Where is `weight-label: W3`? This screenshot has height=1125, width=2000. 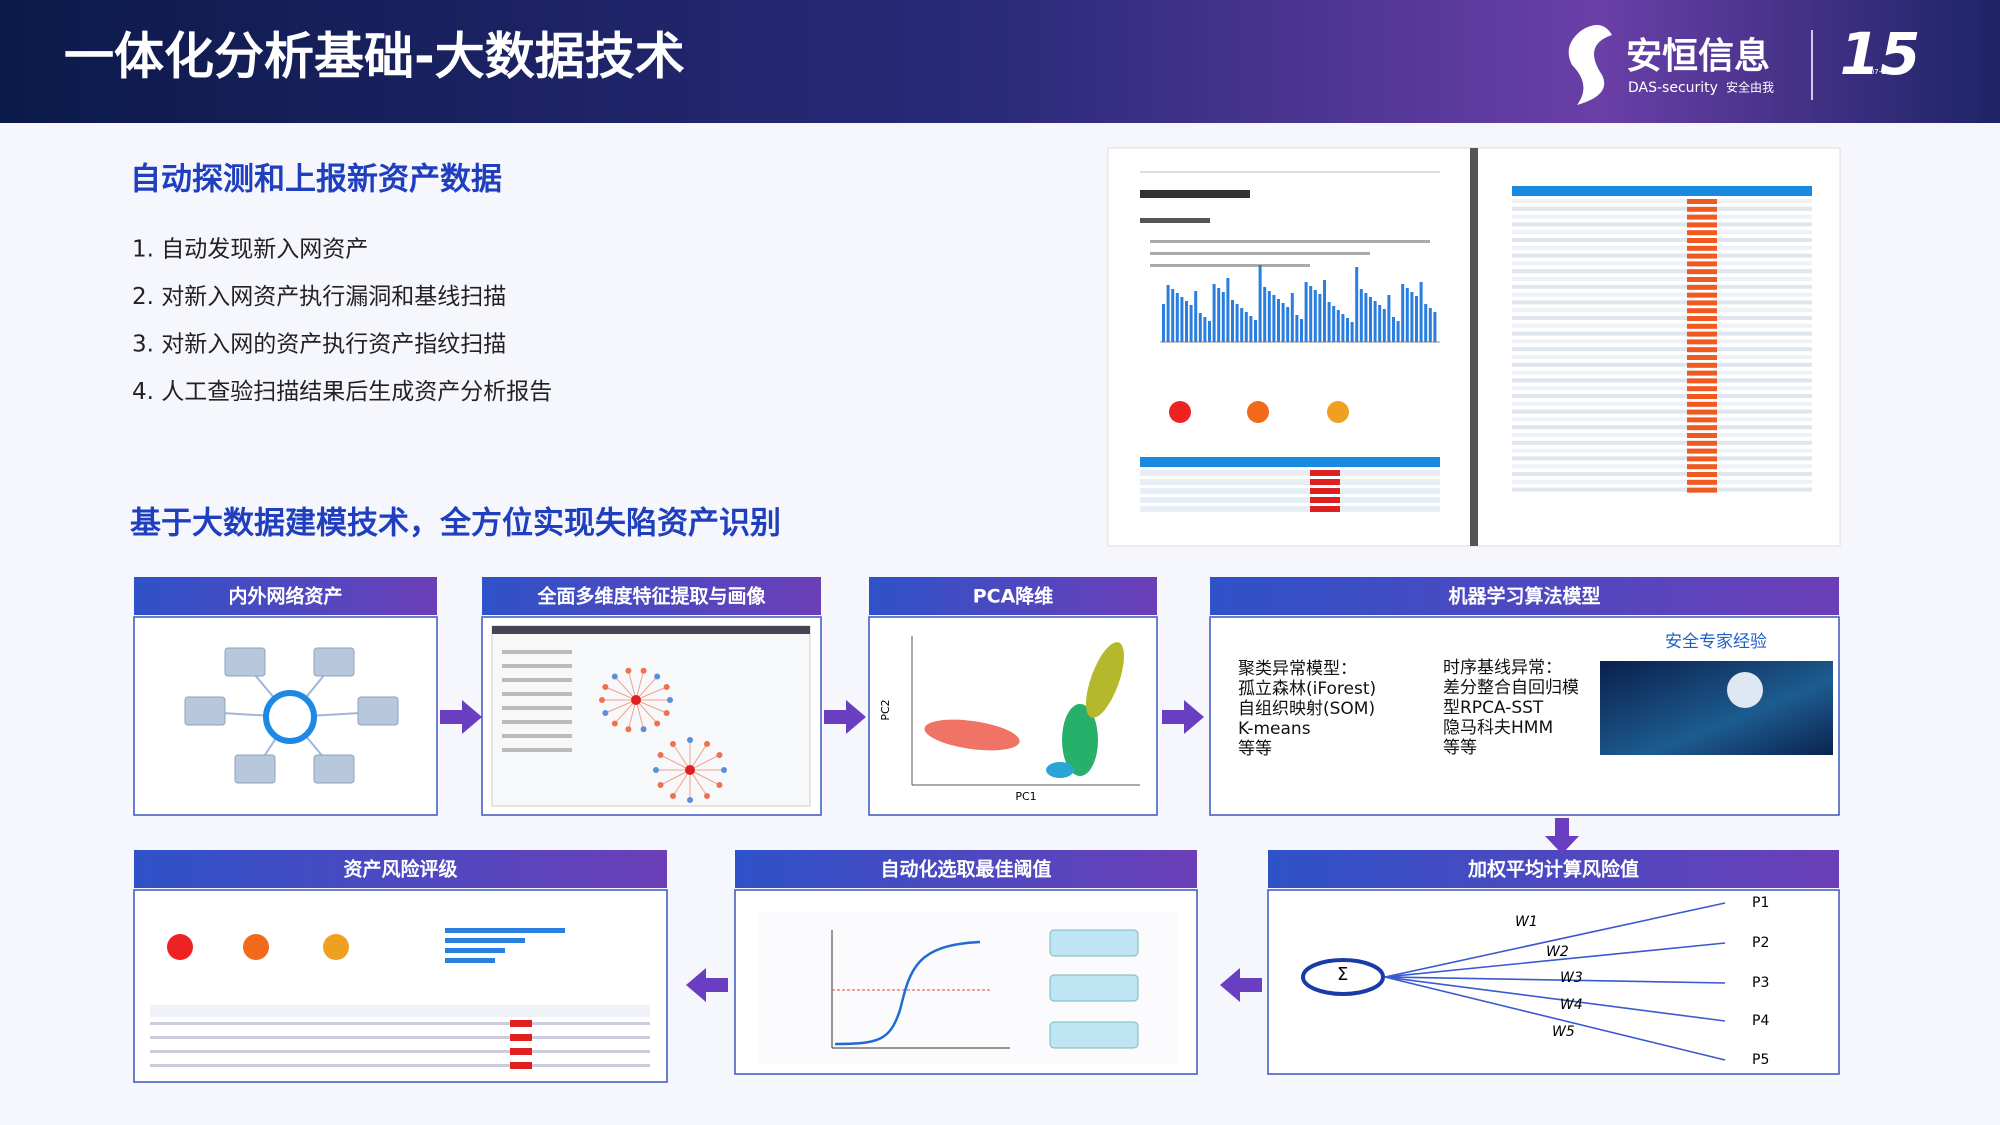
weight-label: W3 is located at coordinates (1571, 978).